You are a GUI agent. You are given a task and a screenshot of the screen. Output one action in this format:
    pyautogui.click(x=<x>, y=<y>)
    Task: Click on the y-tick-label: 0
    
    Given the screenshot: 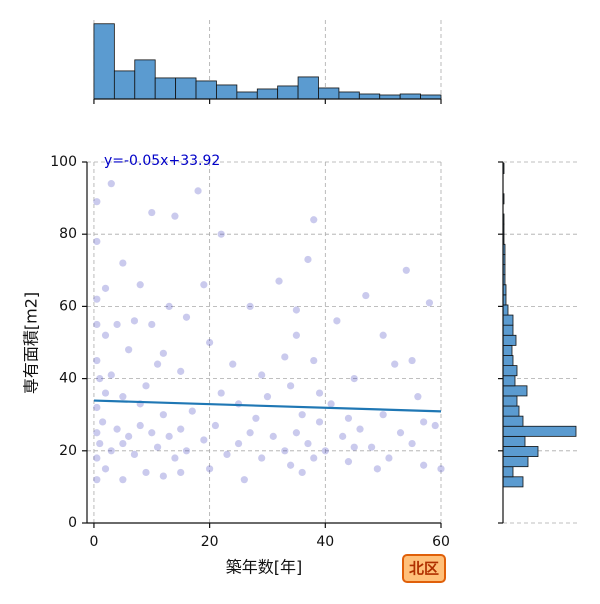 What is the action you would take?
    pyautogui.click(x=72, y=523)
    